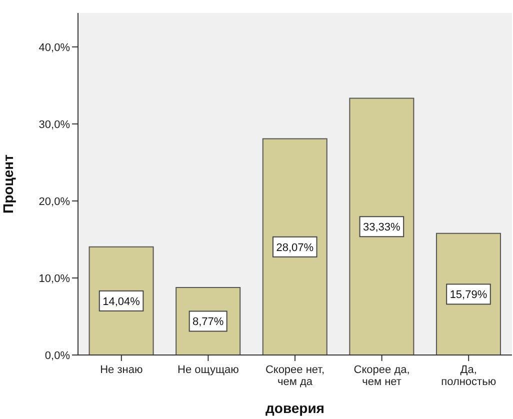 Image resolution: width=513 pixels, height=419 pixels. What do you see at coordinates (54, 278) in the screenshot?
I see `y-tick-label: 10,0%` at bounding box center [54, 278].